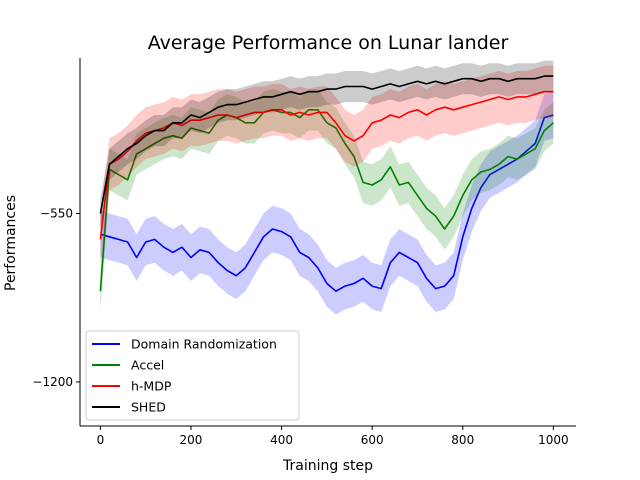  Describe the element at coordinates (148, 407) in the screenshot. I see `legend-label: SHED` at that location.